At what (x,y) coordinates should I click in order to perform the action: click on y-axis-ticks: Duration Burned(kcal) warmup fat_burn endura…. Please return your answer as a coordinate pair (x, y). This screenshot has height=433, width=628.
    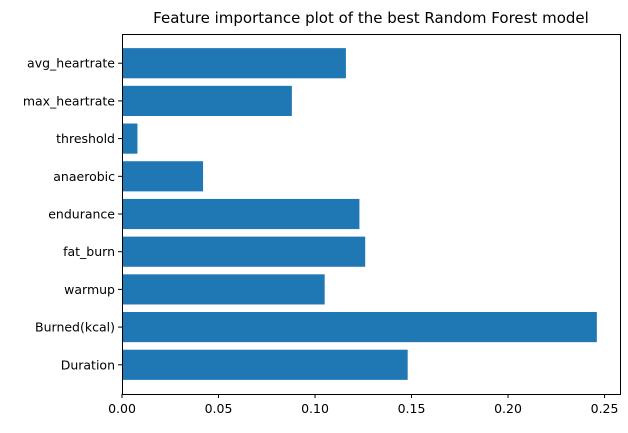
    Looking at the image, I should click on (72, 214).